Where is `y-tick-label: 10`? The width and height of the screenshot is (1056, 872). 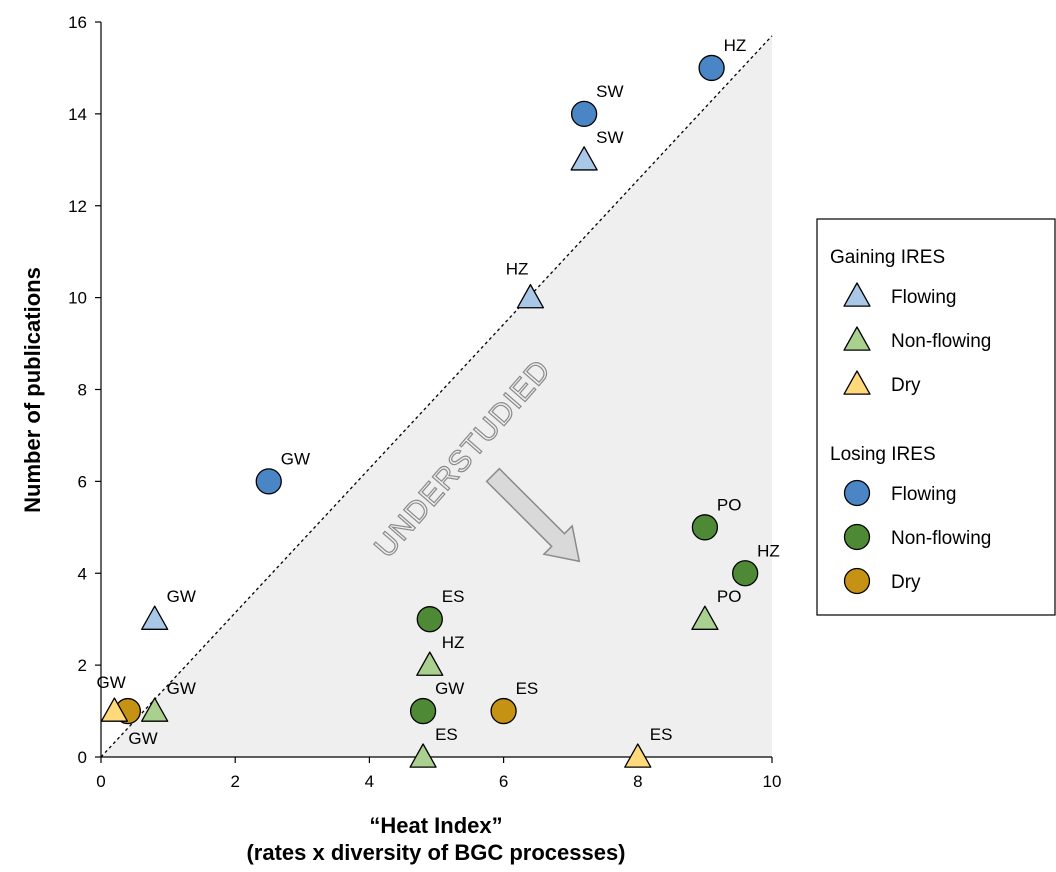 y-tick-label: 10 is located at coordinates (77, 298).